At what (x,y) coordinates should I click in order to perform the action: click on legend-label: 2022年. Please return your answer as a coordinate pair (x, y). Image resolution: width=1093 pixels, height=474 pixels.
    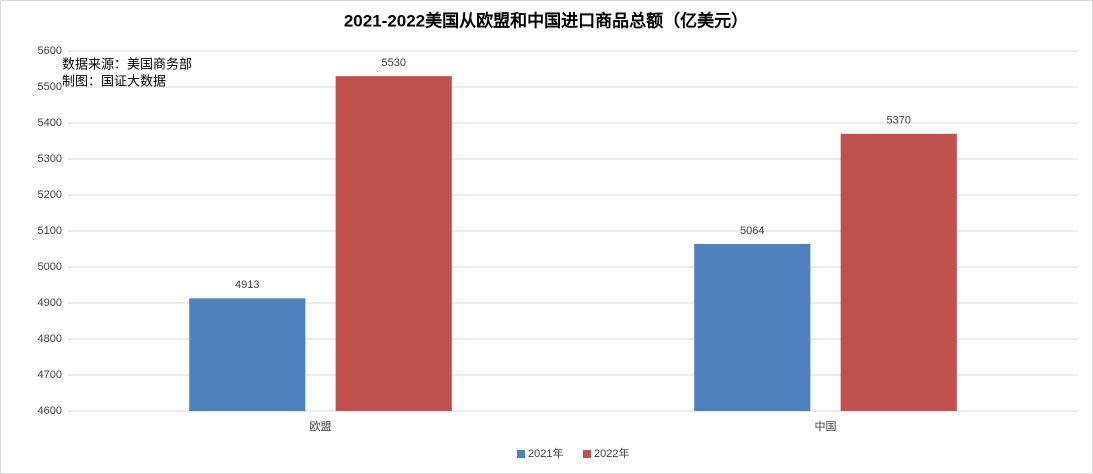
    Looking at the image, I should click on (611, 453).